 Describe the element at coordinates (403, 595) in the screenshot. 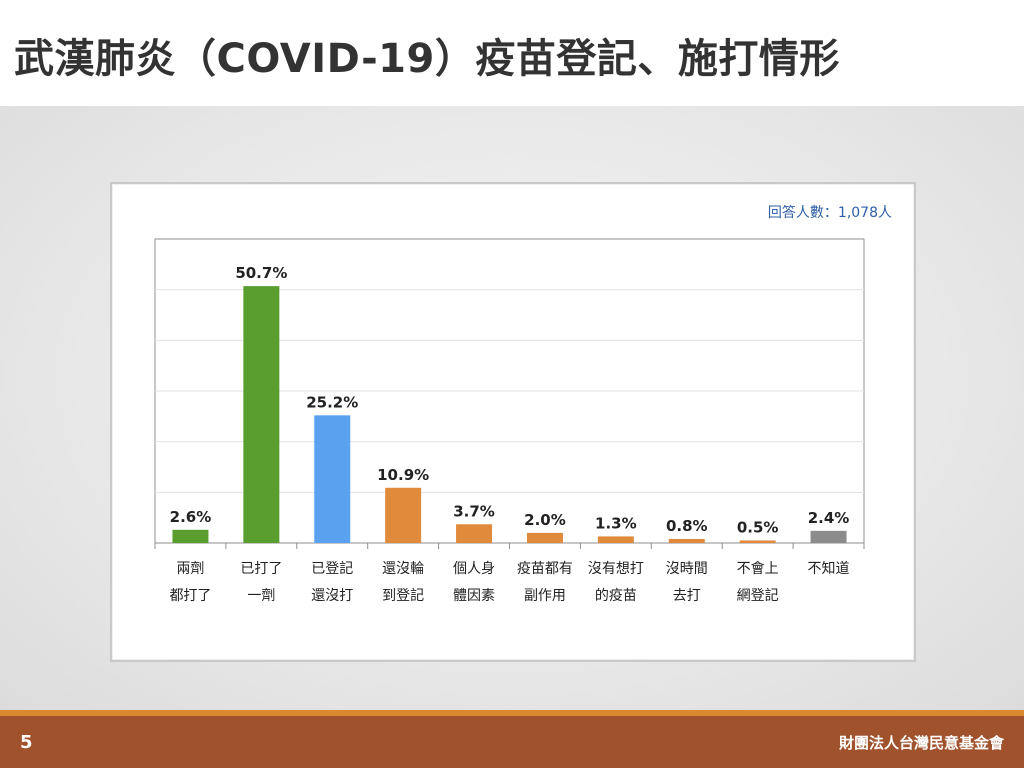

I see `category-label: 到登記` at that location.